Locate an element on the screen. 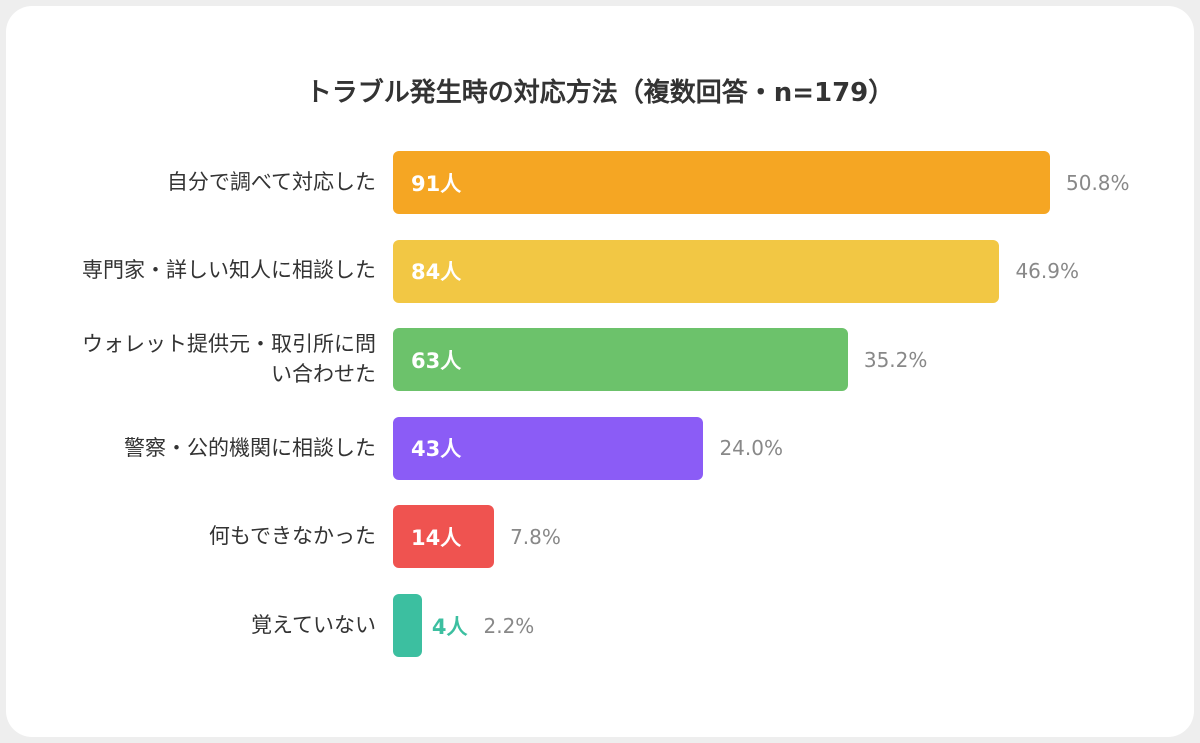 The height and width of the screenshot is (743, 1200). percent-label: 35.2% is located at coordinates (895, 359).